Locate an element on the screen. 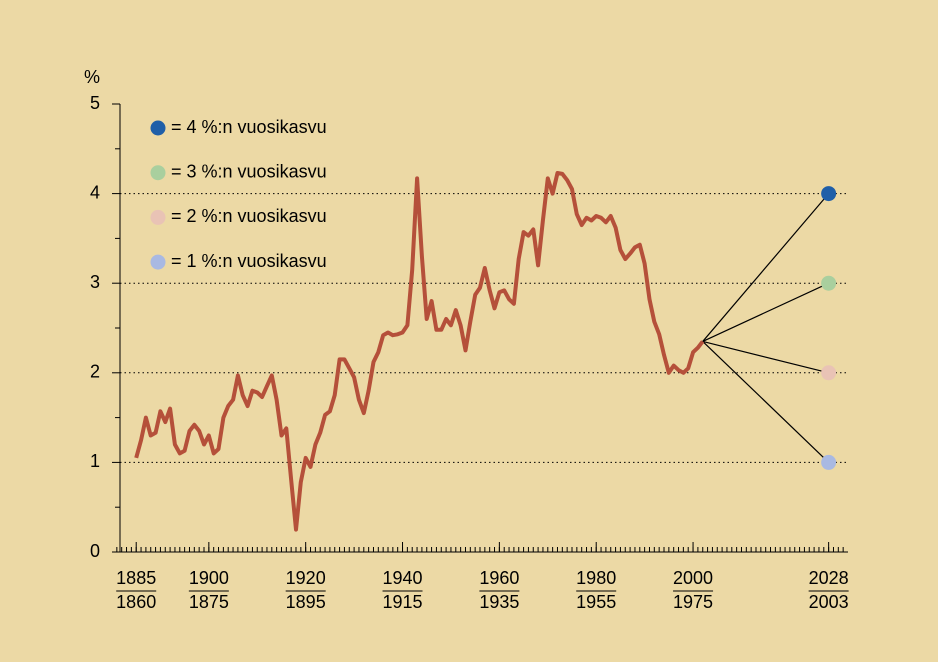 The height and width of the screenshot is (662, 938). legend-label: = 4 %:n vuosikasvu is located at coordinates (249, 127).